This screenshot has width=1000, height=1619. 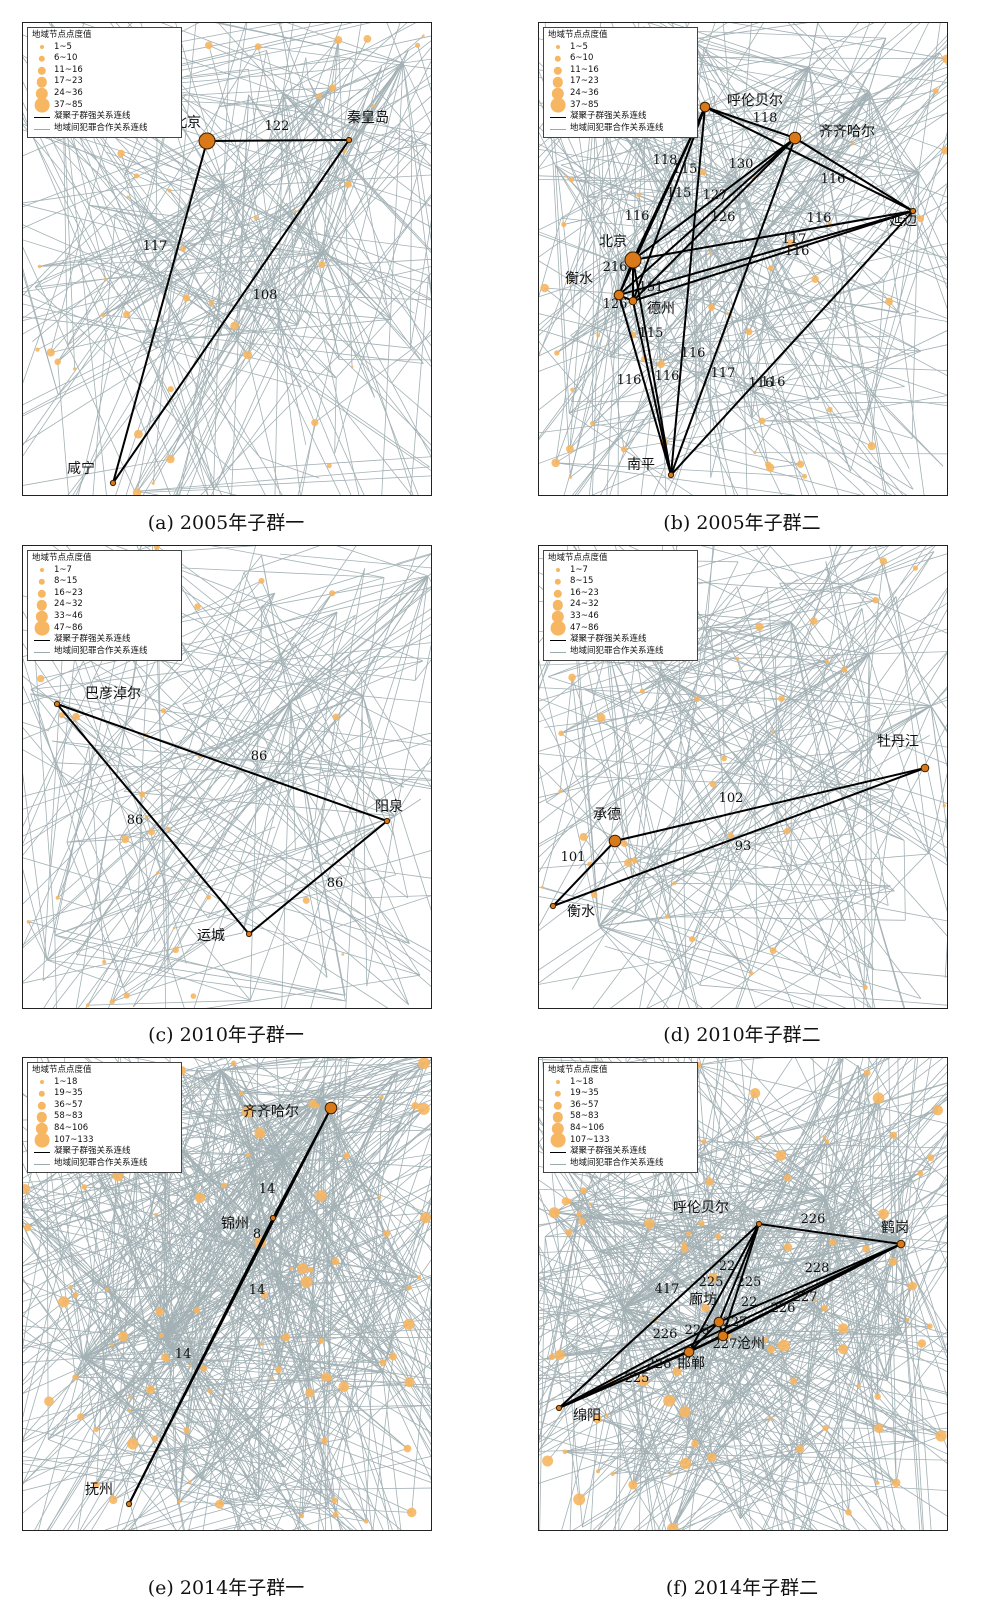 I want to click on strong-link, so click(x=854, y=174).